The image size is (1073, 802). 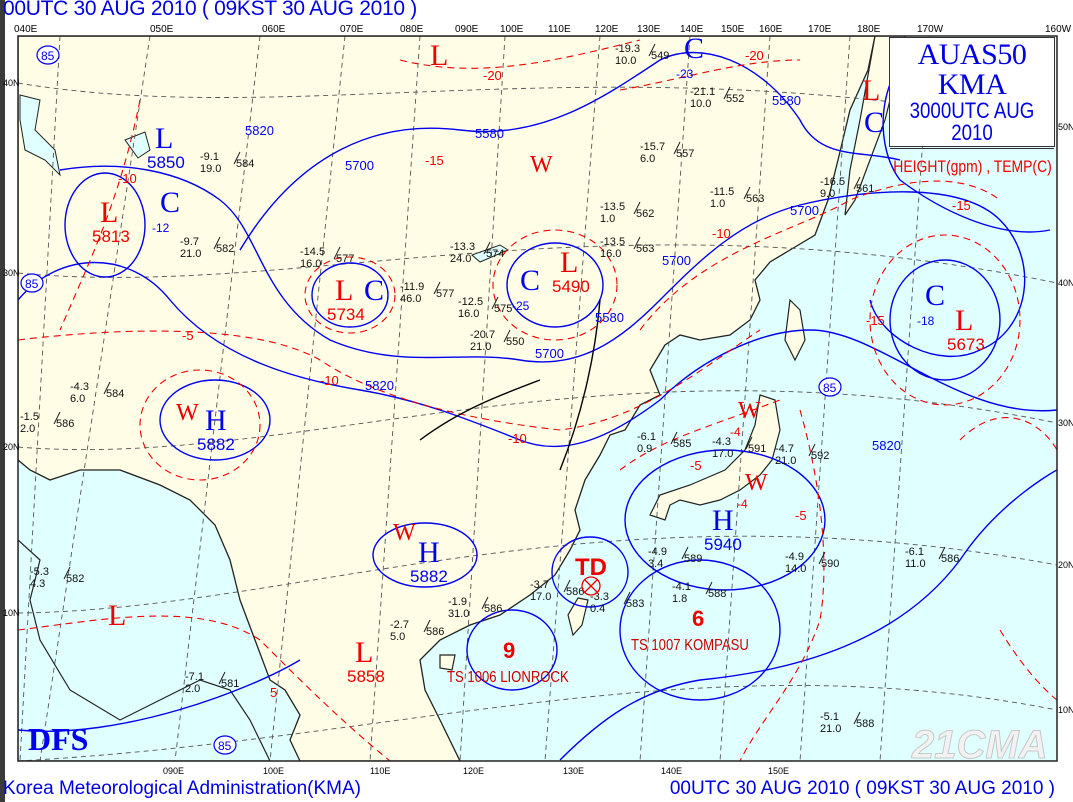 I want to click on center-c-icon: C, so click(x=874, y=122).